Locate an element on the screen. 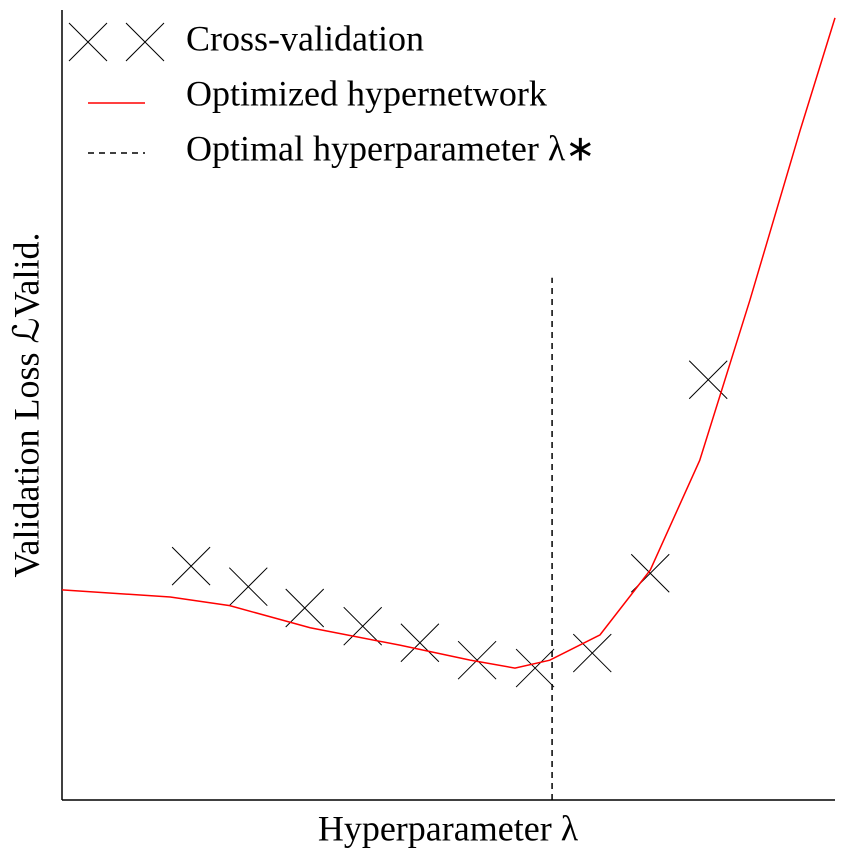 The image size is (846, 862). legend-label: Optimal hyperparameter λ∗ is located at coordinates (390, 148).